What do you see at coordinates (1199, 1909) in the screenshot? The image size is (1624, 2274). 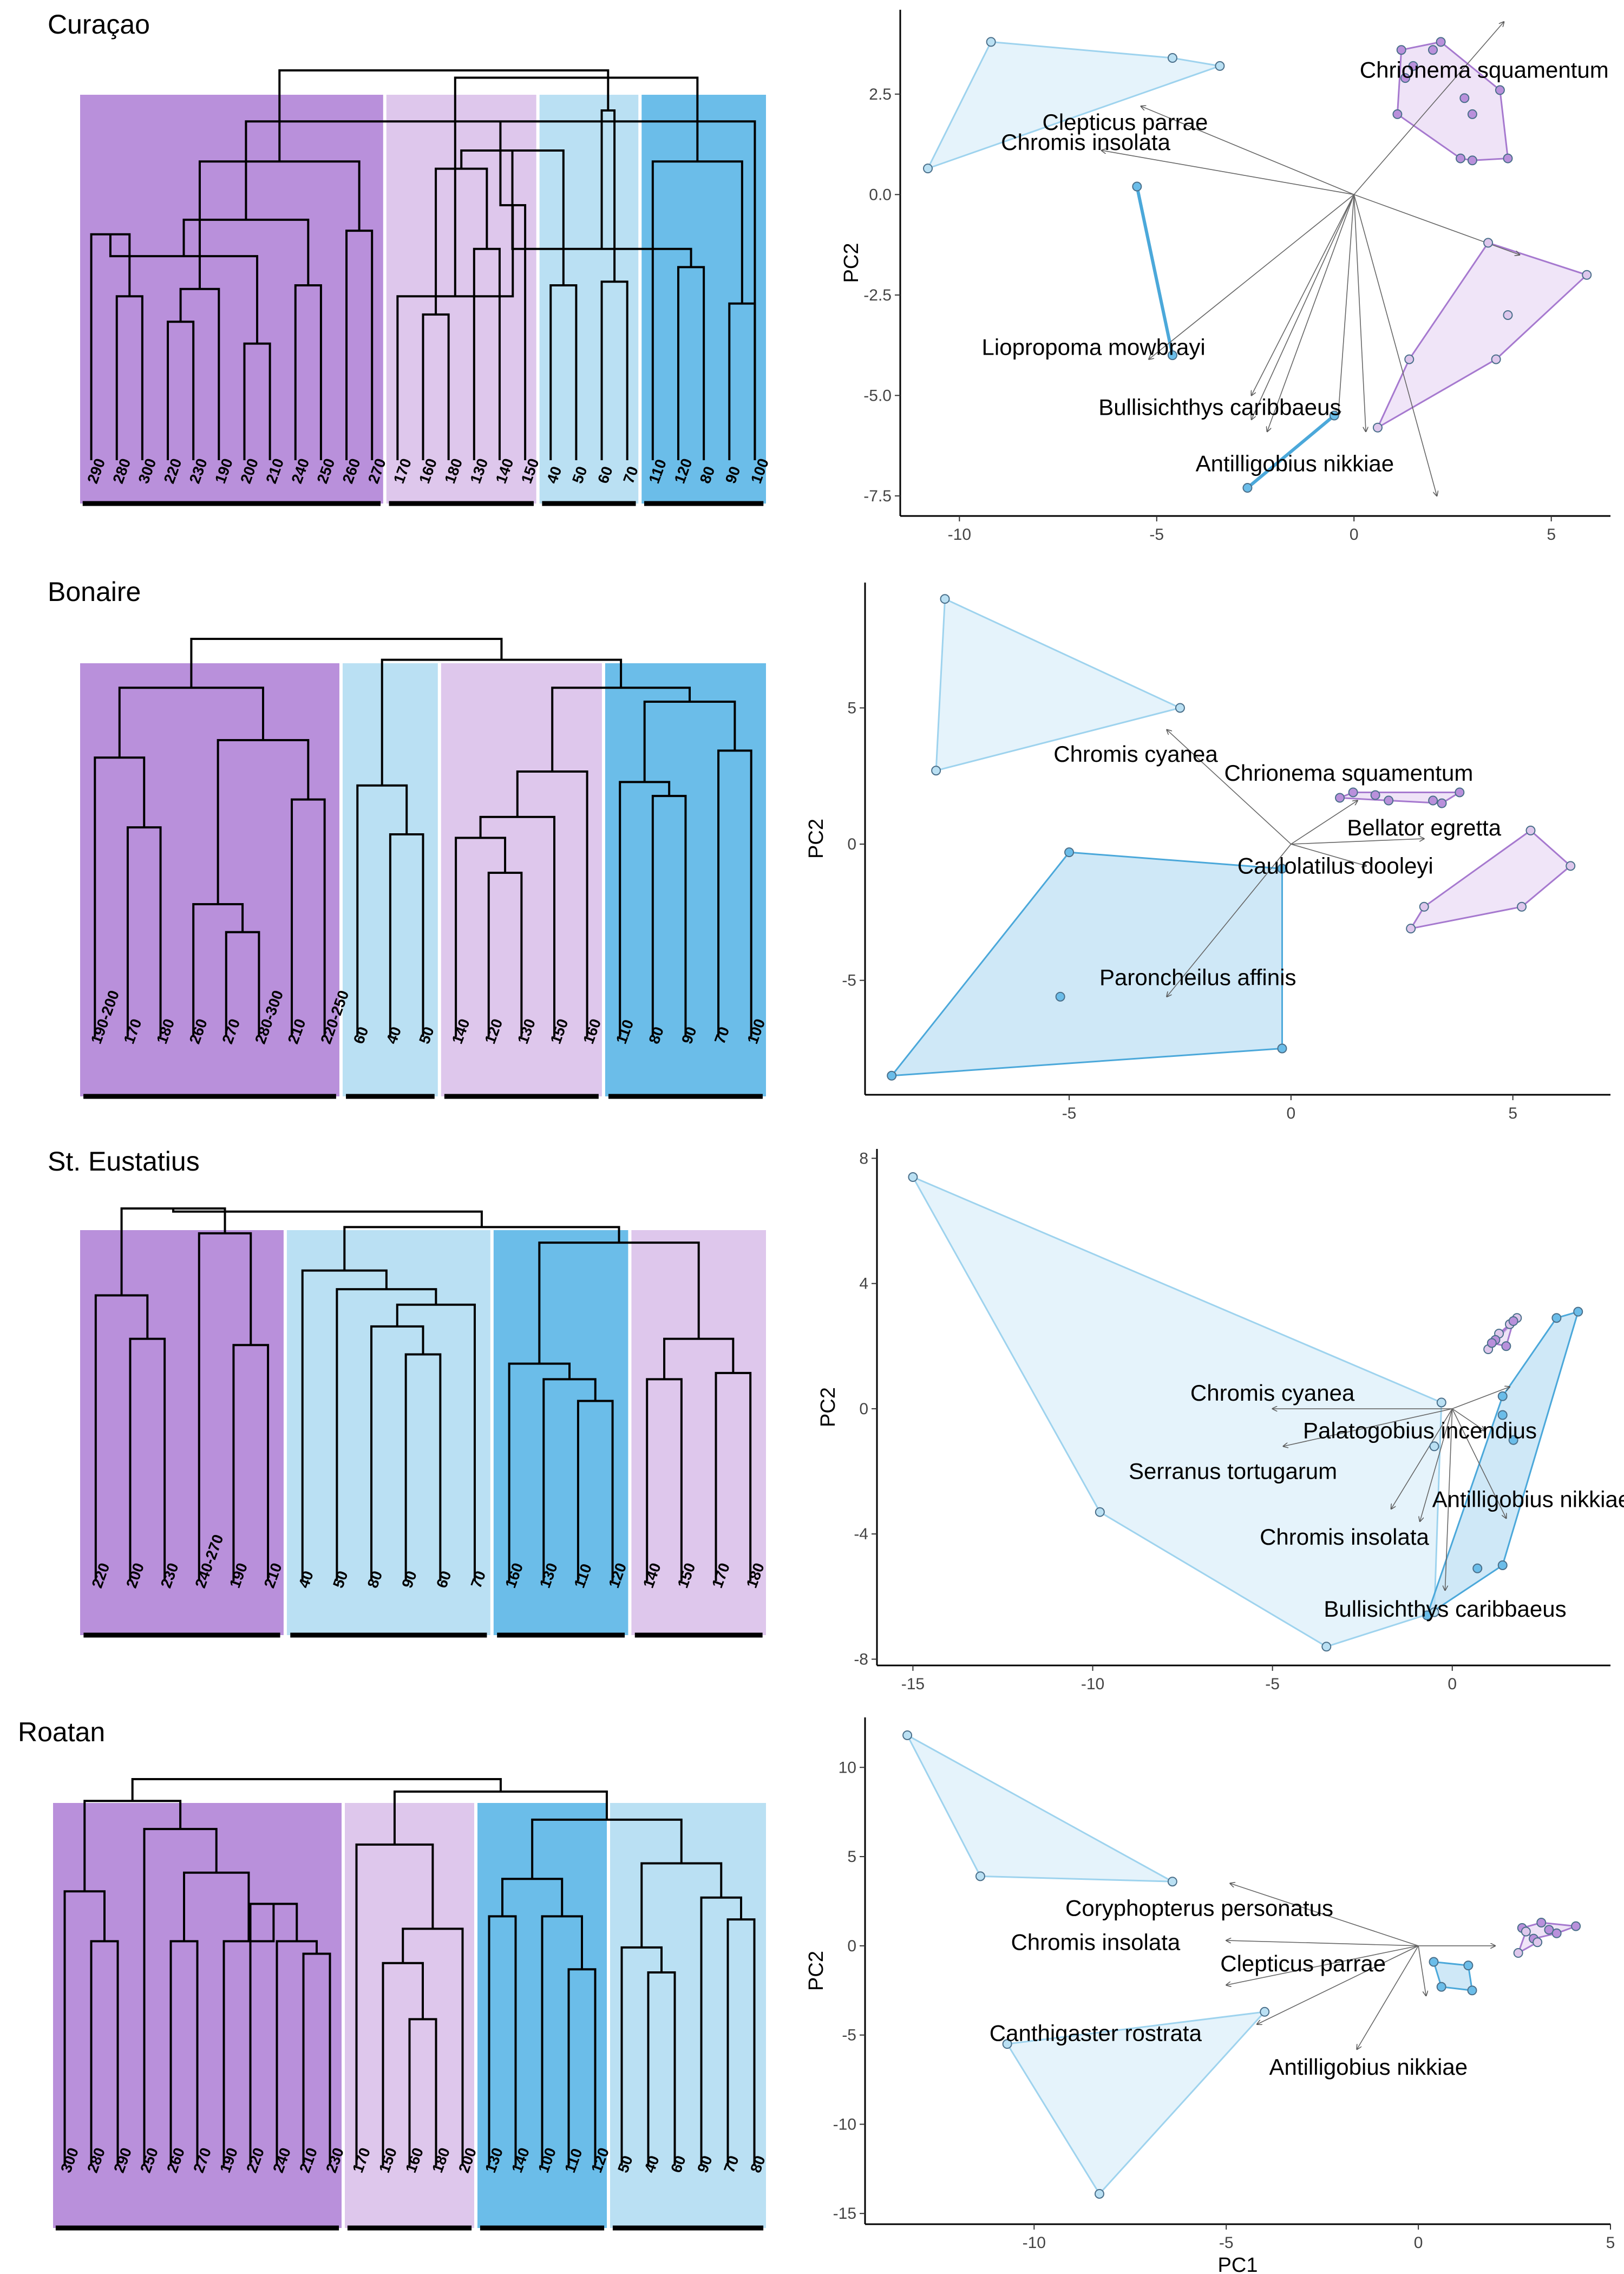 I see `species-label: Coryphopterus personatus` at bounding box center [1199, 1909].